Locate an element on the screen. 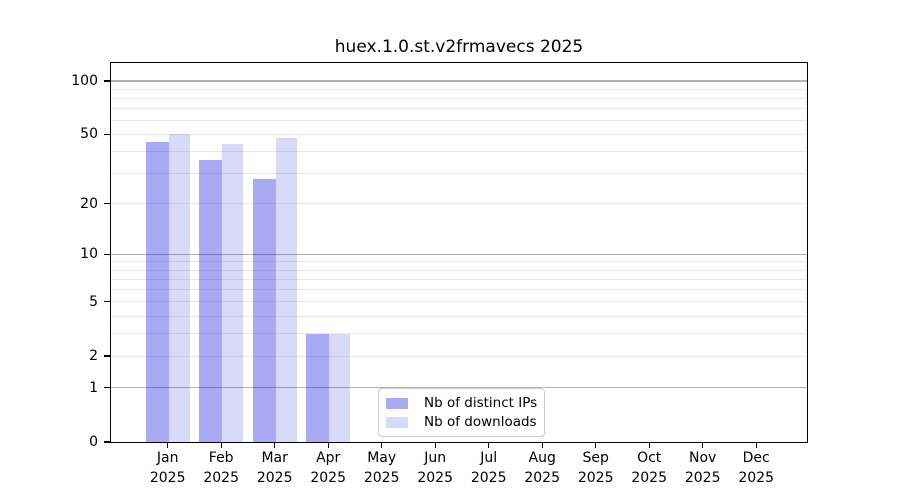  bar-distinct-ips-apr is located at coordinates (318, 387).